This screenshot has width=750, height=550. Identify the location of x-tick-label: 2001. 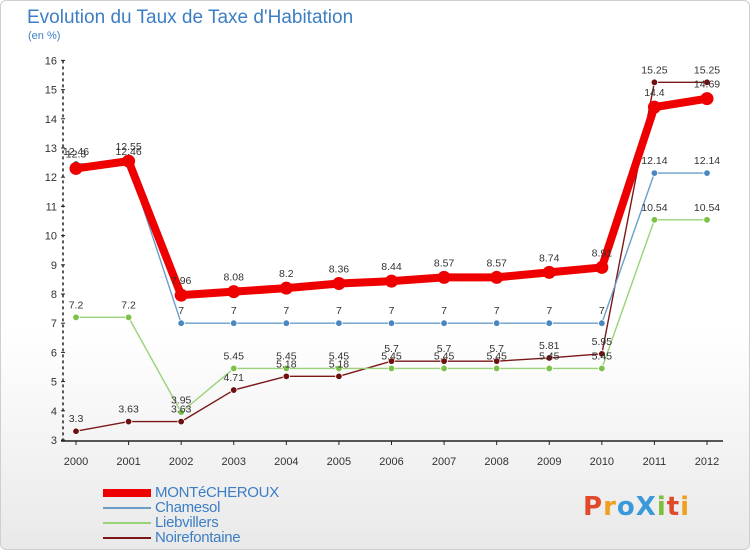
(128, 462).